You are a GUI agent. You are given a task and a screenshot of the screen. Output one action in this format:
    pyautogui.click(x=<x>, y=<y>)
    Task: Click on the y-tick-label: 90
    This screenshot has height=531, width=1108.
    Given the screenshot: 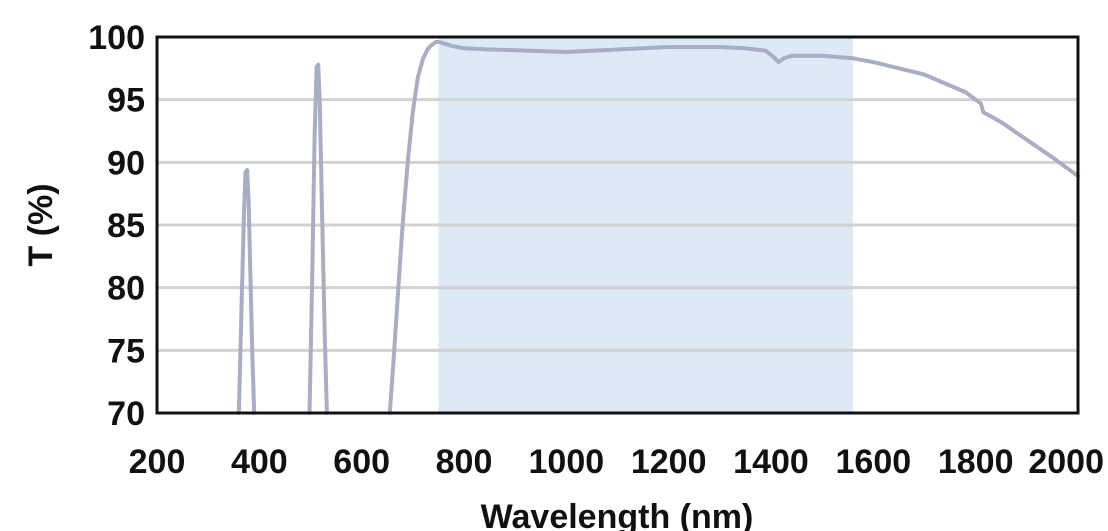 What is the action you would take?
    pyautogui.click(x=126, y=163)
    